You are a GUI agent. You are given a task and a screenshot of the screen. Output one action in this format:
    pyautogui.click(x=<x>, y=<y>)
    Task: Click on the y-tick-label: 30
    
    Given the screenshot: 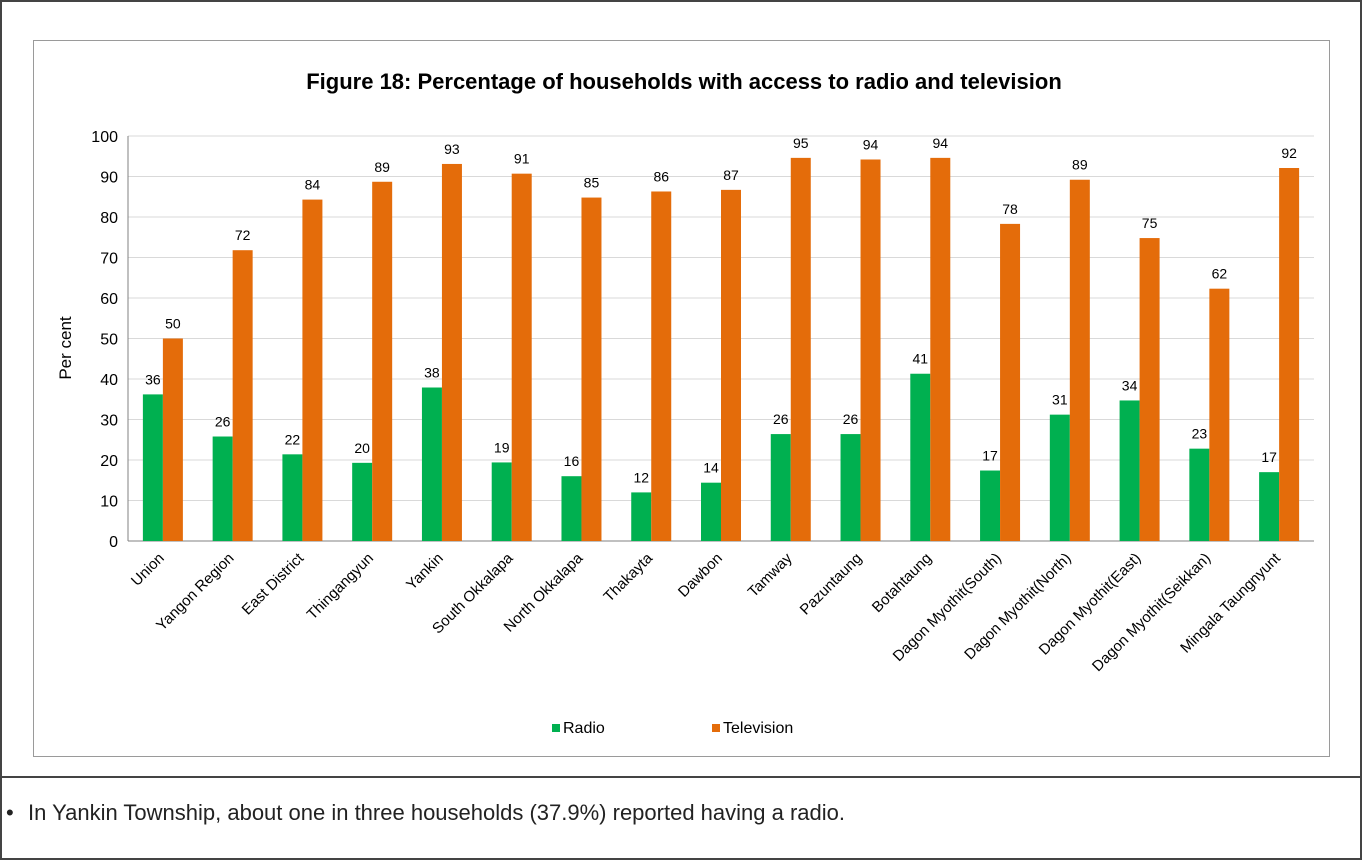 What is the action you would take?
    pyautogui.click(x=109, y=421)
    